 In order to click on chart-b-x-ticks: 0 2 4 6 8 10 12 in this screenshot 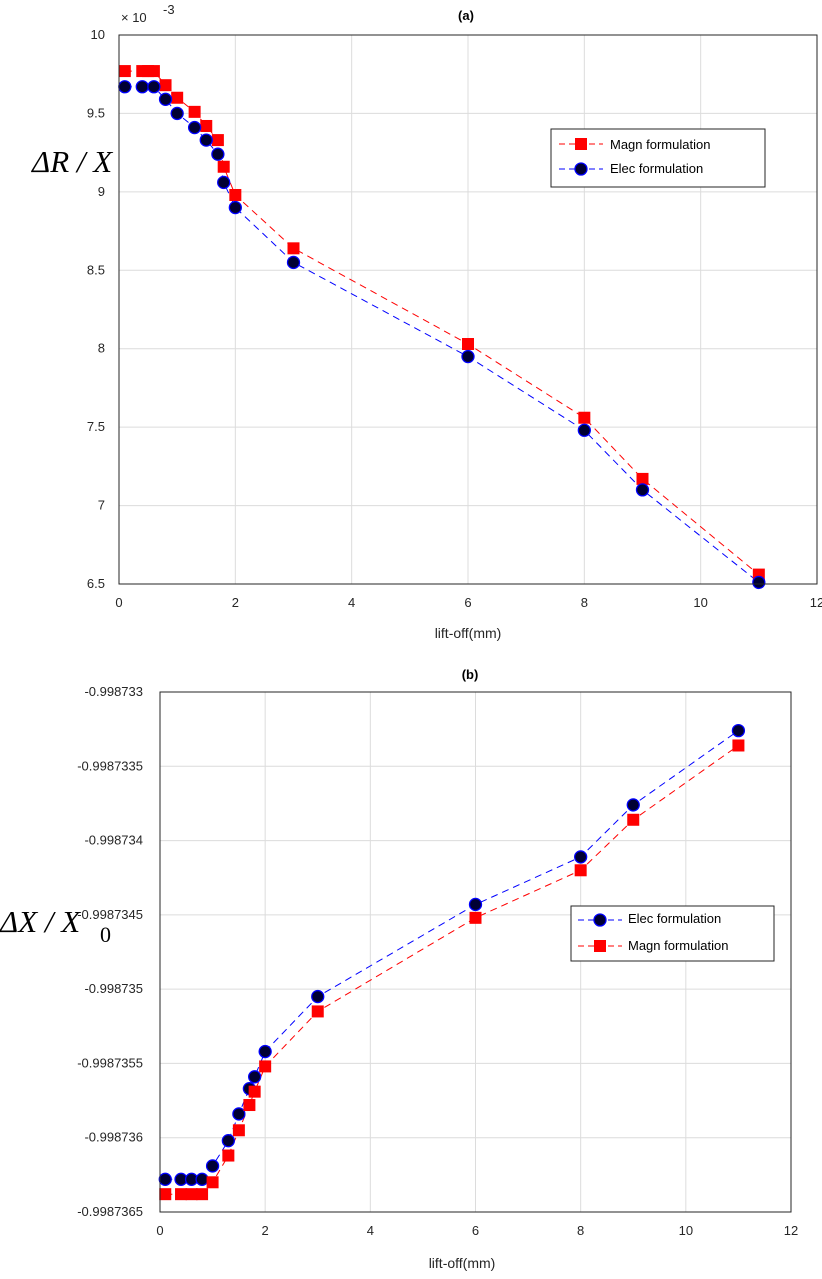, I will do `click(477, 1230)`.